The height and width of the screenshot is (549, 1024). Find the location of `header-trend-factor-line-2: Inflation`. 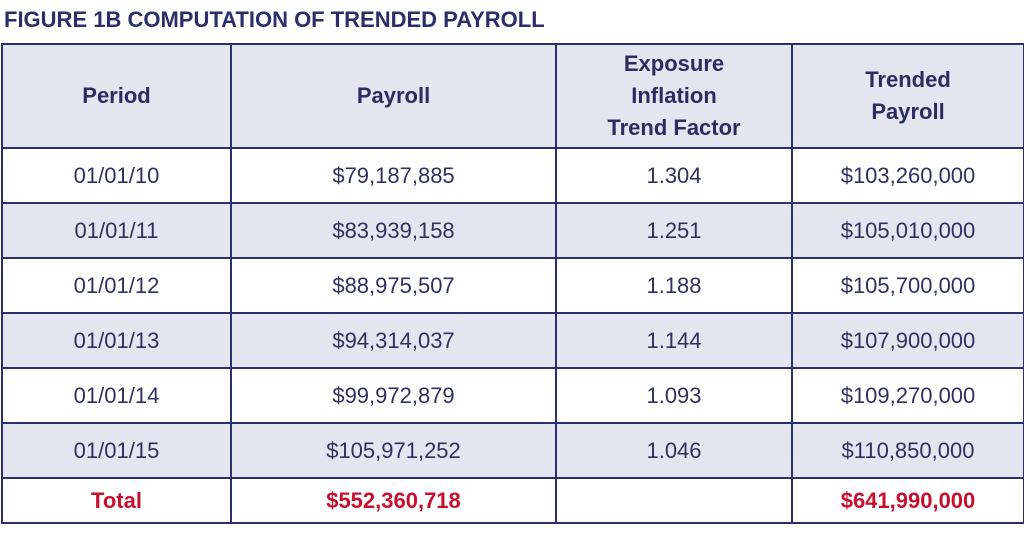

header-trend-factor-line-2: Inflation is located at coordinates (674, 95).